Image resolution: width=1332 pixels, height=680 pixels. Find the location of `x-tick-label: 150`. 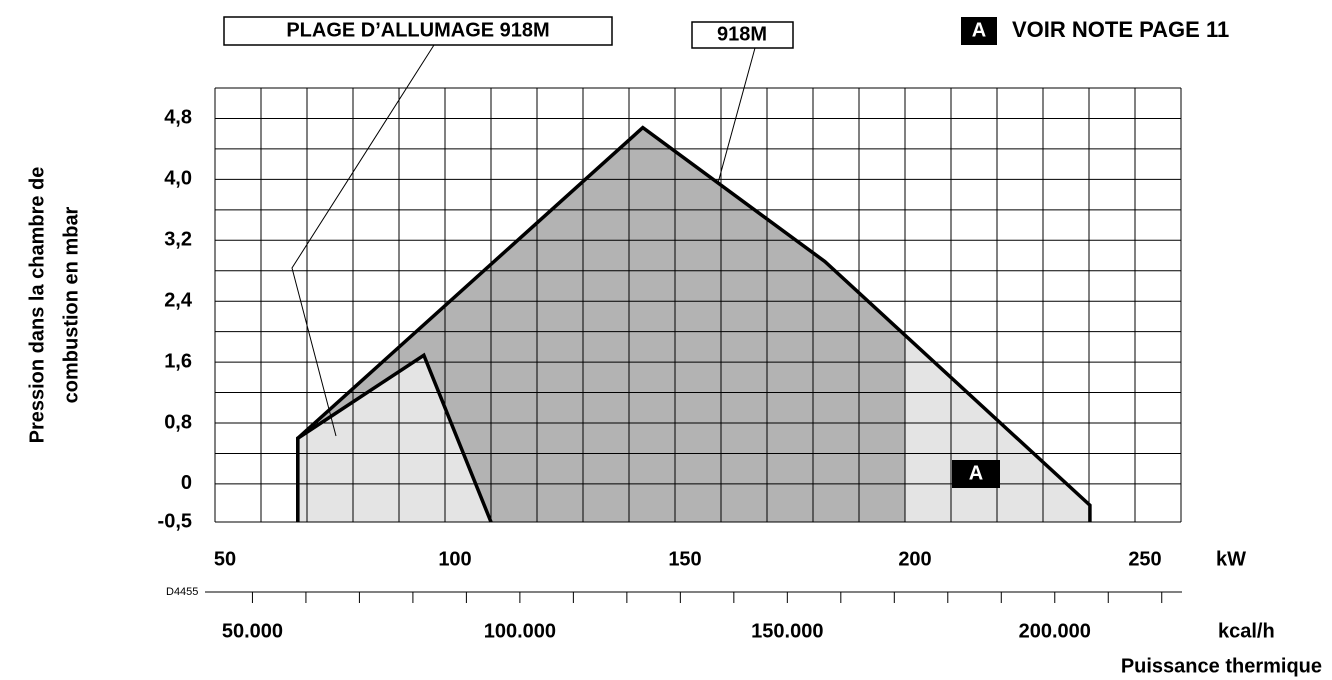

x-tick-label: 150 is located at coordinates (684, 559).